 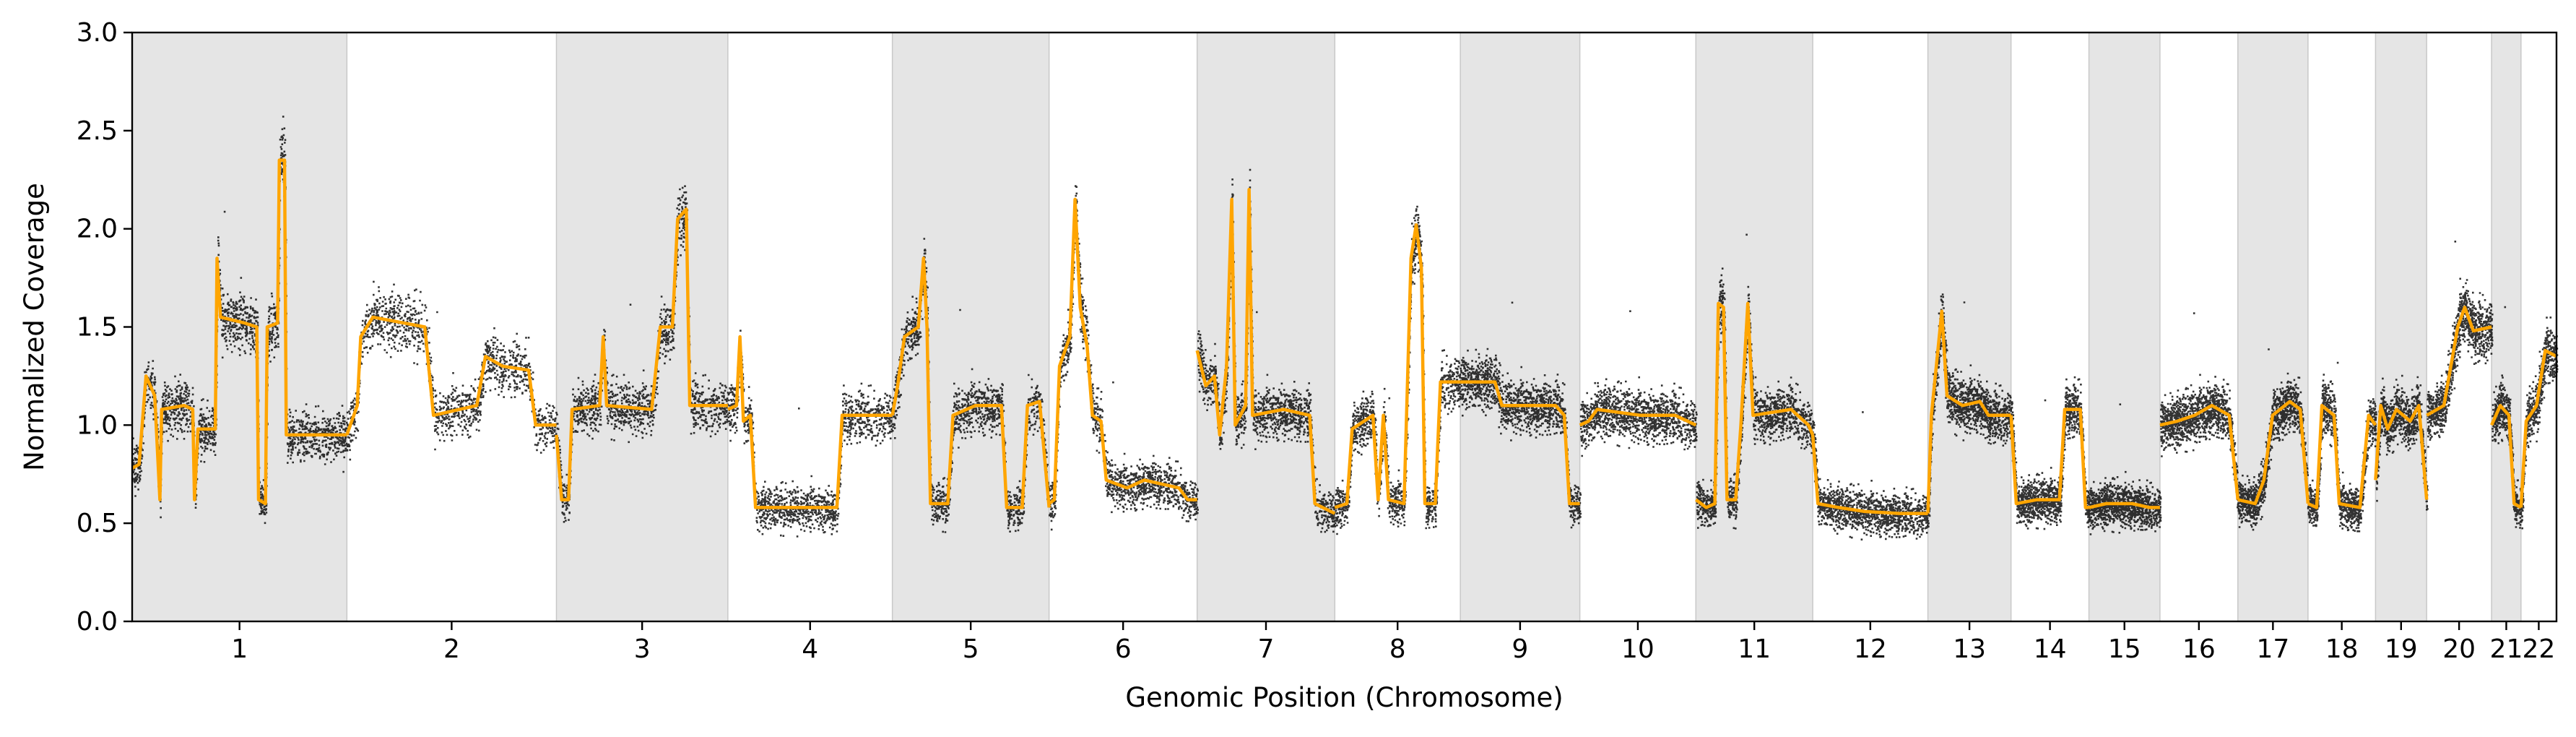 I want to click on x-axis: 1 2 3 4 5 6 7 8 9 10 11 12 13 14 15 16 17 18 19 20 21 22, so click(x=1393, y=642).